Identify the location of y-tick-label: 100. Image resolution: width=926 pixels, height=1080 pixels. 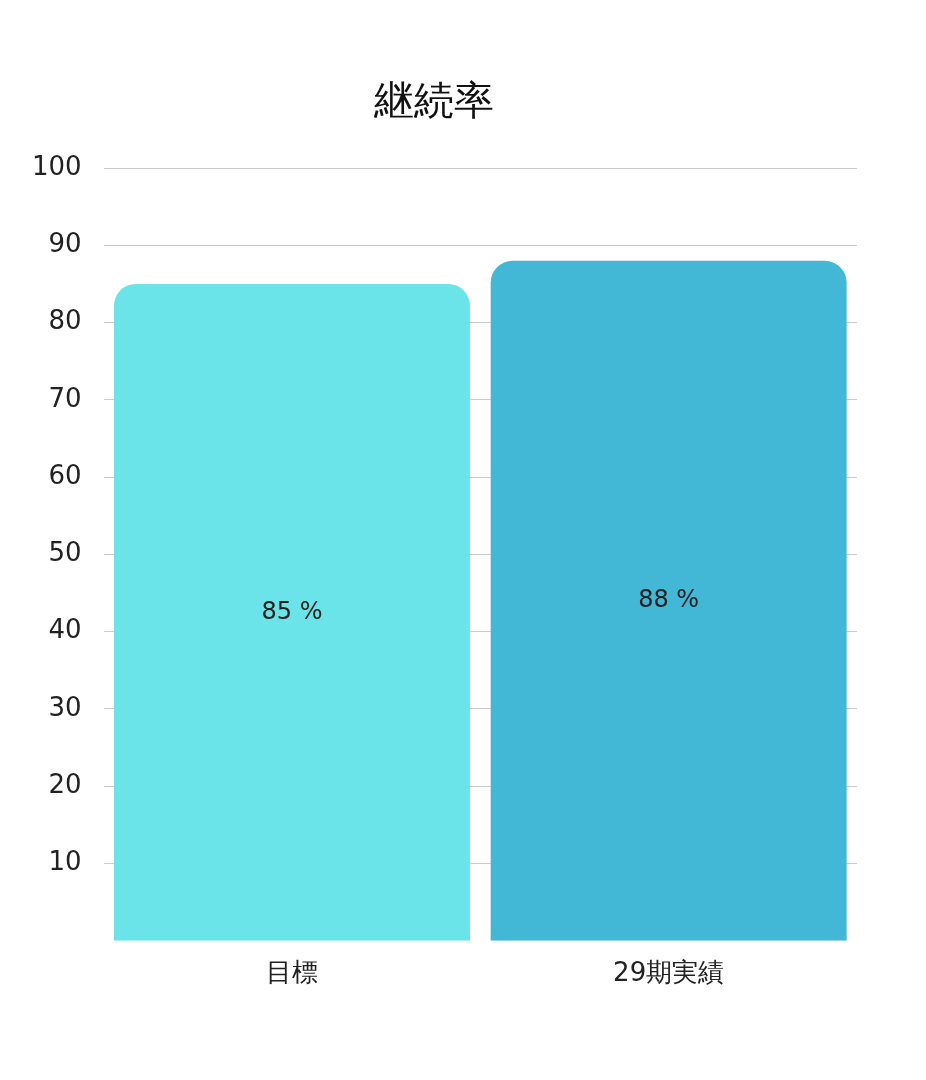
(56, 165).